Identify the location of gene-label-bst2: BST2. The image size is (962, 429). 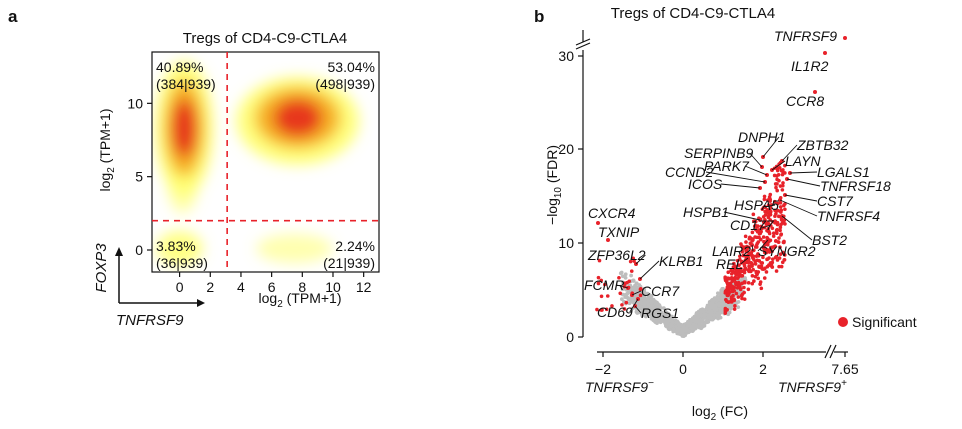
(829, 240).